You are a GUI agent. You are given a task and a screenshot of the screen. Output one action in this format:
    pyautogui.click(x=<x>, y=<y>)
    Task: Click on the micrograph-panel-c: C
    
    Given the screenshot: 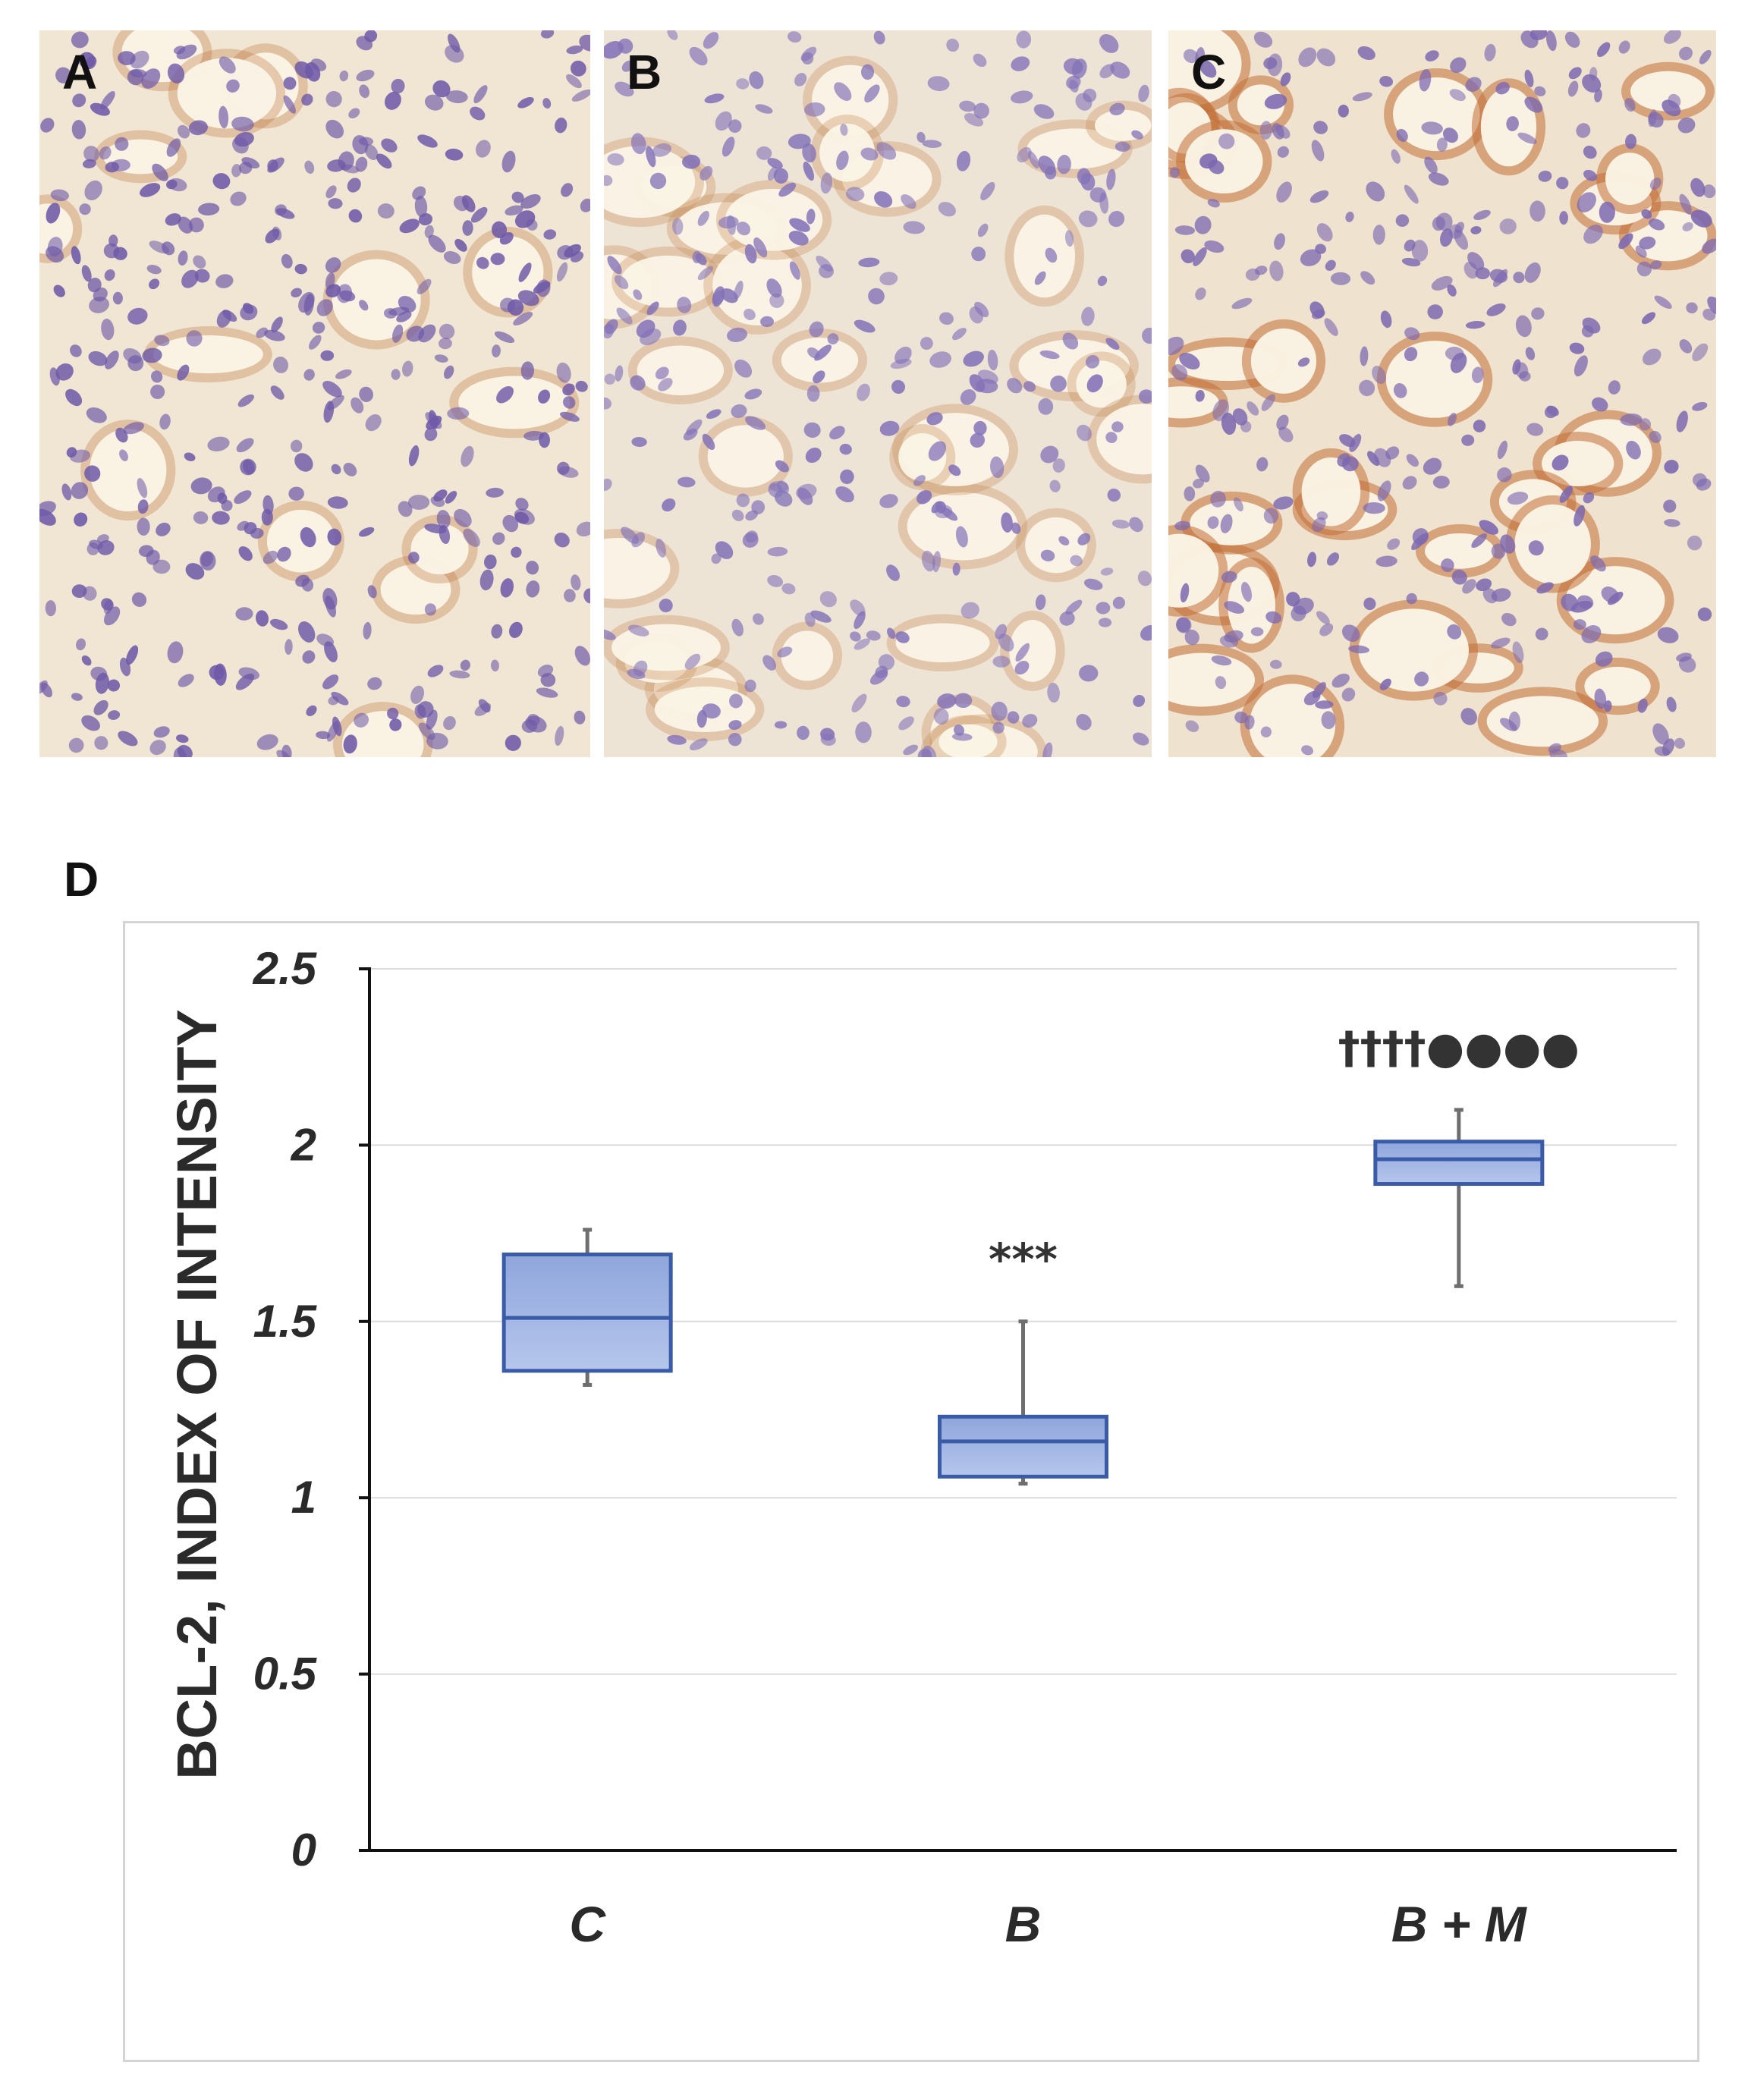 What is the action you would take?
    pyautogui.click(x=1442, y=393)
    